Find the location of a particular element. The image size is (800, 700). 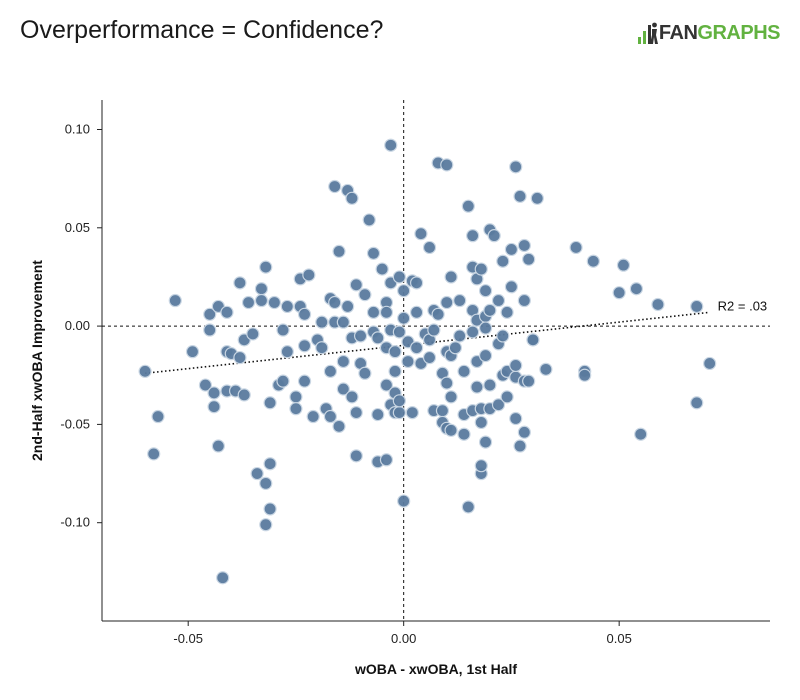

logo-text-graphs: GRAPHS is located at coordinates (738, 32).